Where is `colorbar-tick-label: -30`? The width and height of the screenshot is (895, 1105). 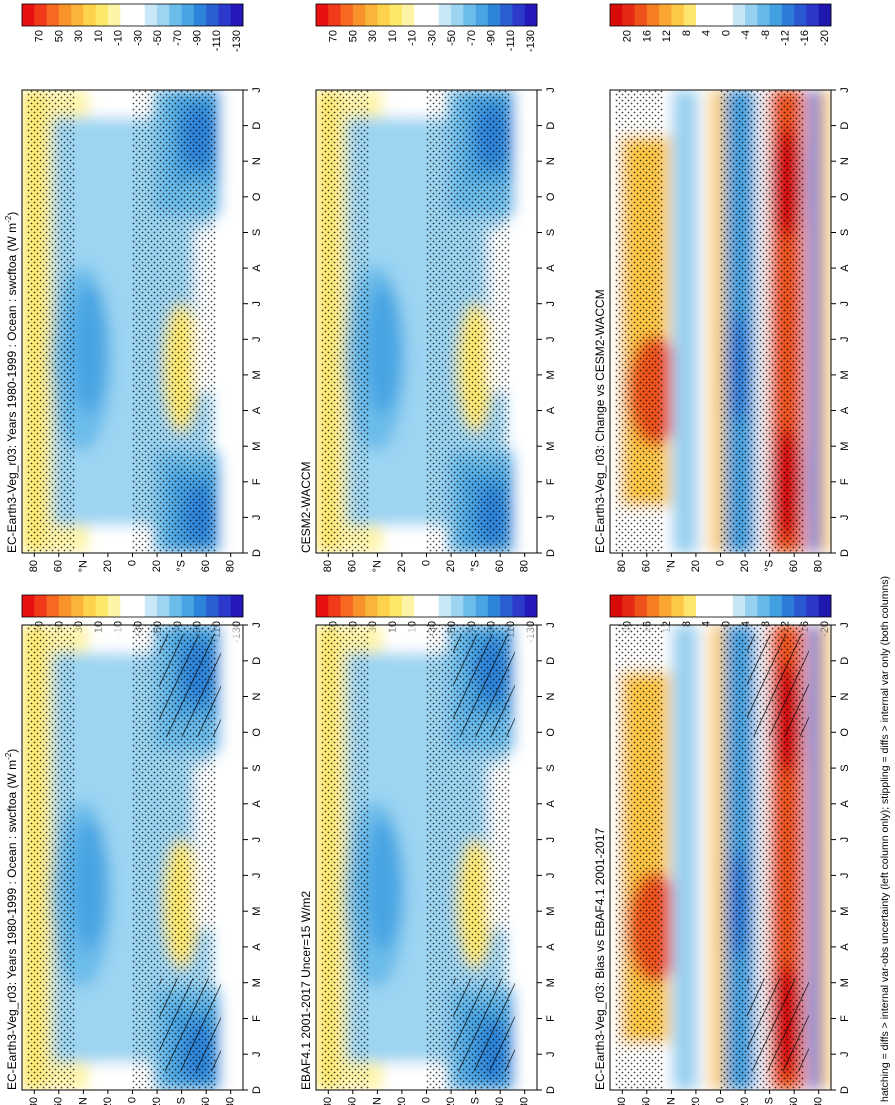
colorbar-tick-label: -30 is located at coordinates (138, 38).